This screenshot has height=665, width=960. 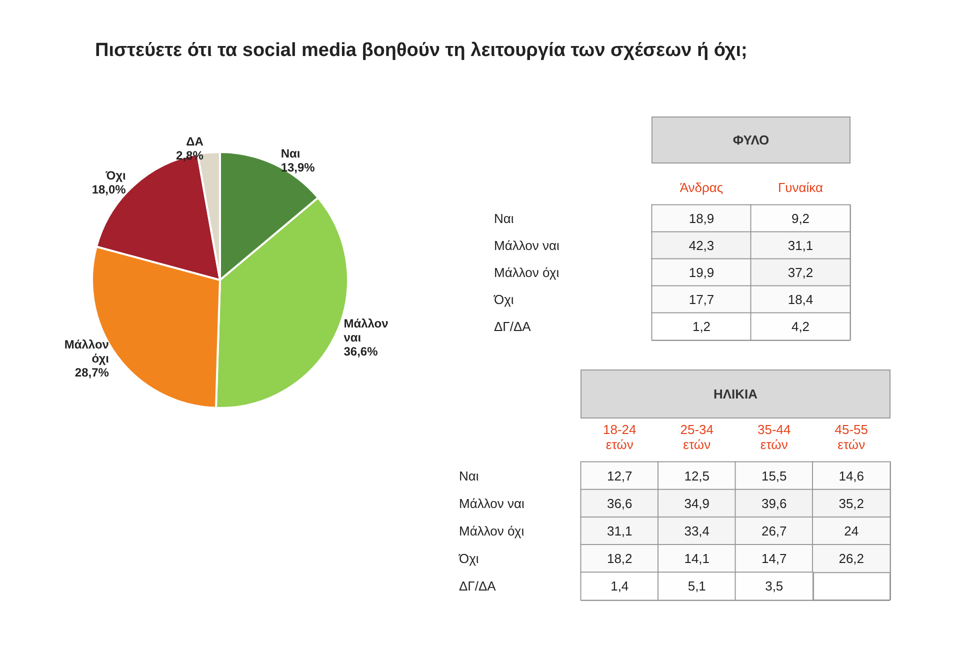 I want to click on data-label: 1,2, so click(x=701, y=326).